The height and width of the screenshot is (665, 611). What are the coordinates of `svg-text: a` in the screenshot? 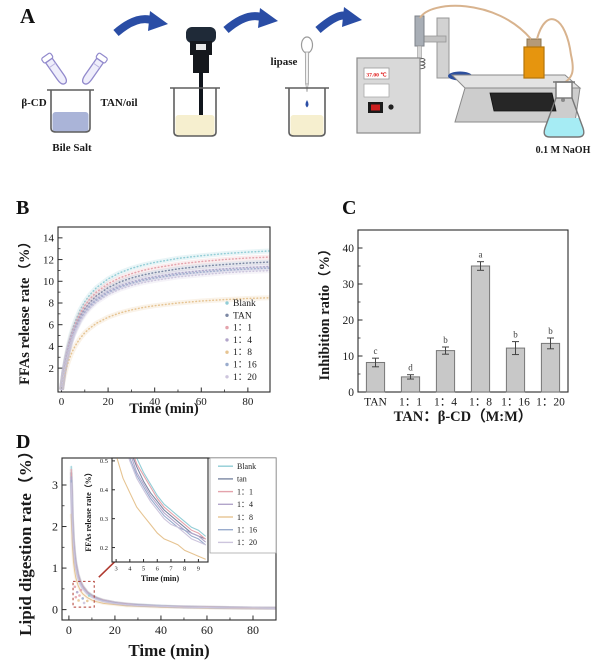 It's located at (481, 255).